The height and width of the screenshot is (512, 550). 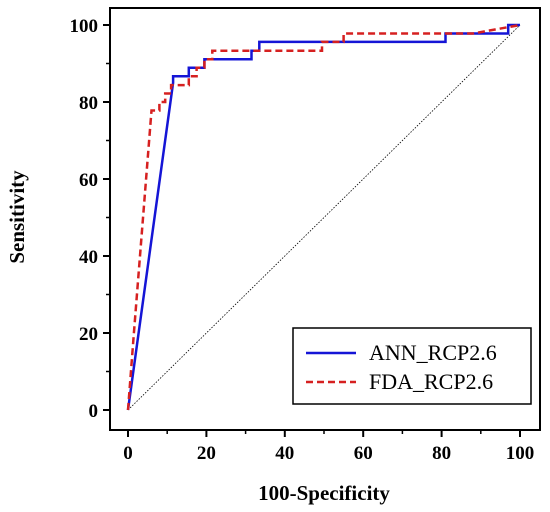 What do you see at coordinates (128, 453) in the screenshot?
I see `x-tick-label-0: 0` at bounding box center [128, 453].